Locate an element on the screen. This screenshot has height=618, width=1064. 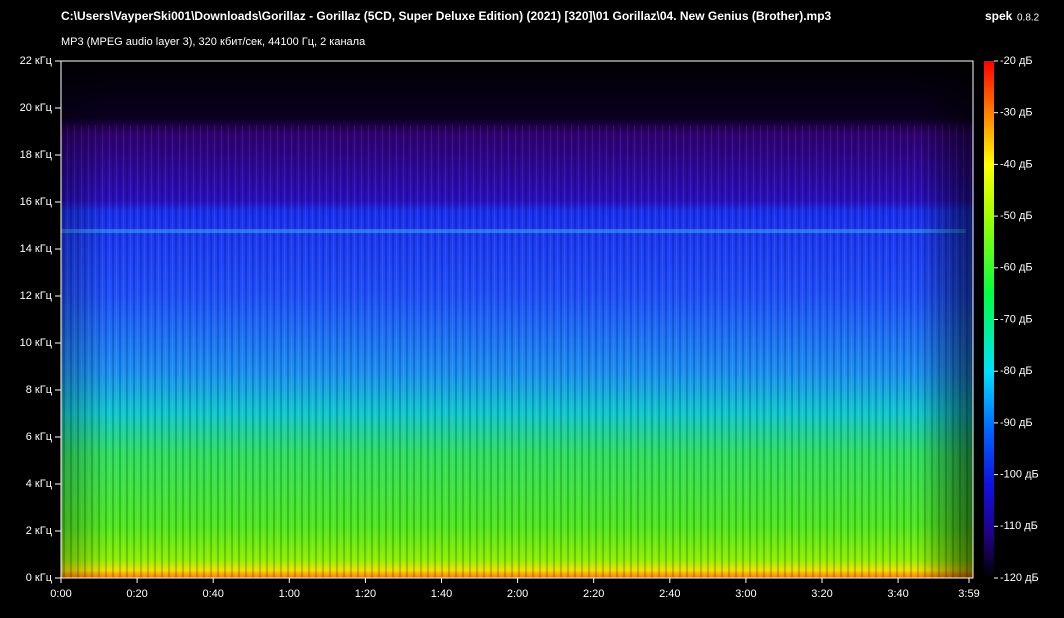
color-scale-label: -100 дБ is located at coordinates (1019, 475).